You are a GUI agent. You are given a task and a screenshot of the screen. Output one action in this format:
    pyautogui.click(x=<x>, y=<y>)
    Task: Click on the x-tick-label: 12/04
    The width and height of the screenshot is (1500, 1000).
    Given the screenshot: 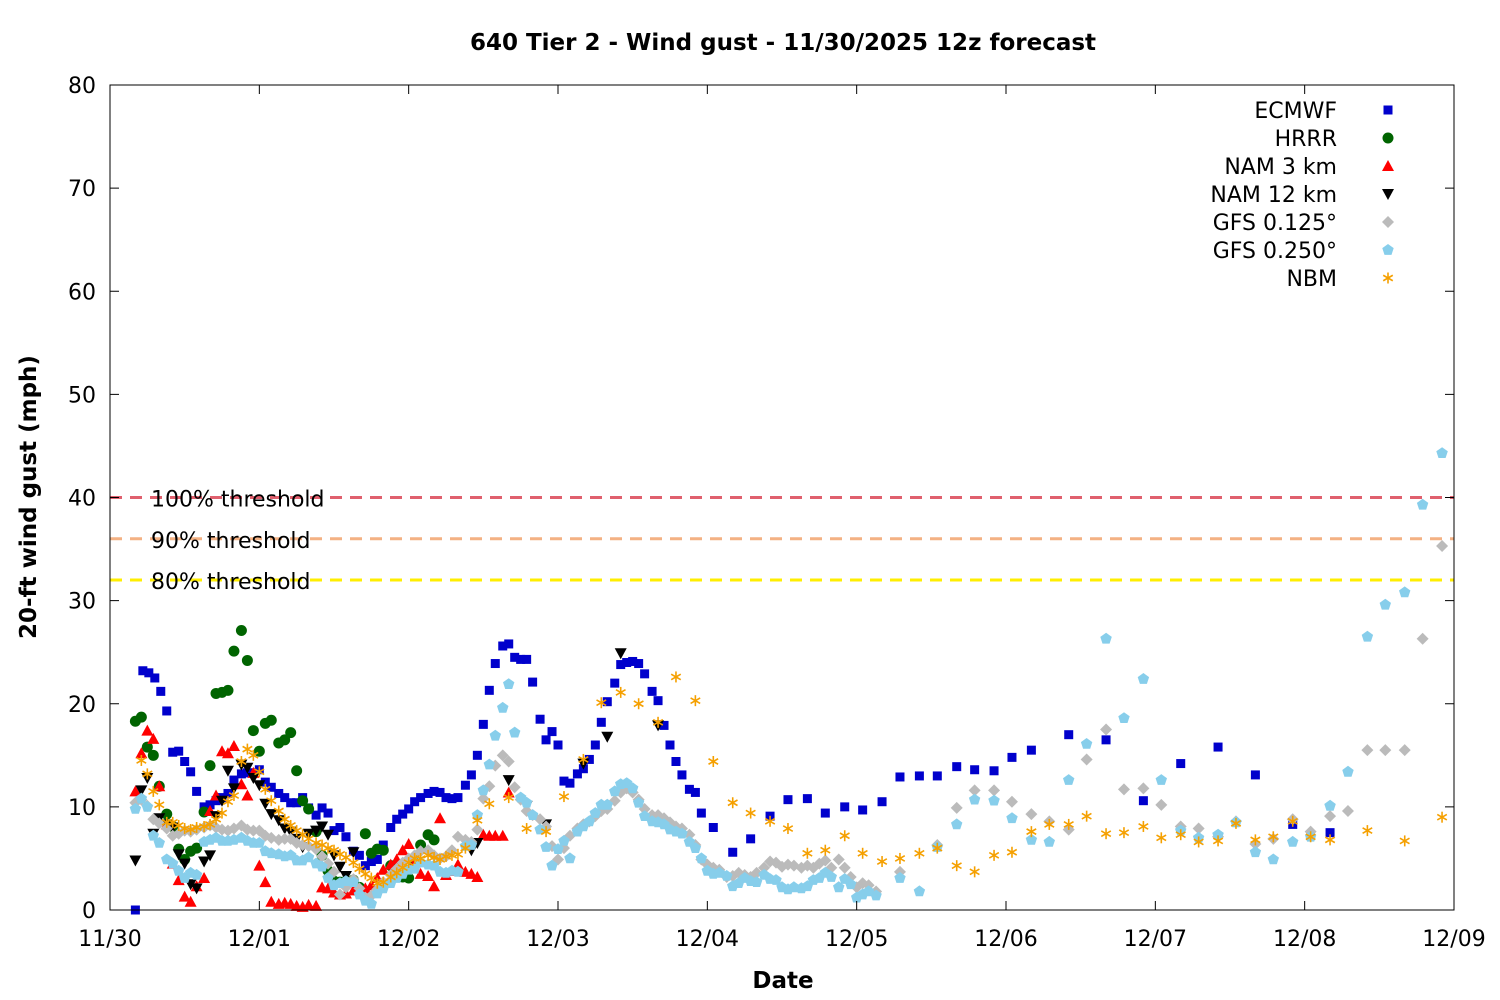 What is the action you would take?
    pyautogui.click(x=707, y=939)
    